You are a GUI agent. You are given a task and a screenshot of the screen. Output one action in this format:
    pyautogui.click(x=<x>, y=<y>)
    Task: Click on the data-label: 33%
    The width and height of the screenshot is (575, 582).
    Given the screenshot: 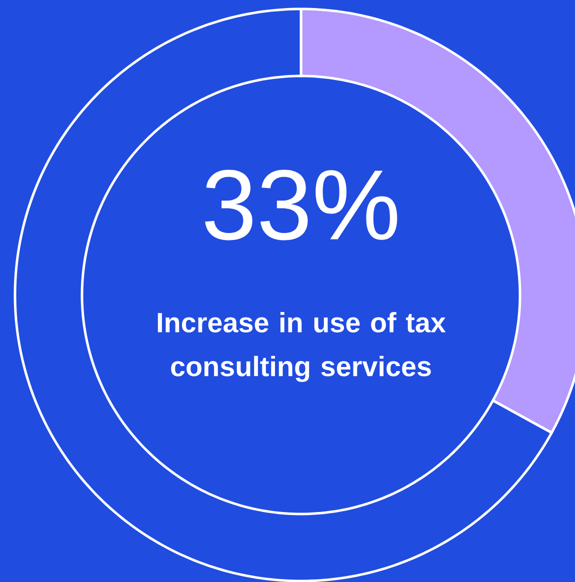 What is the action you would take?
    pyautogui.click(x=301, y=205)
    